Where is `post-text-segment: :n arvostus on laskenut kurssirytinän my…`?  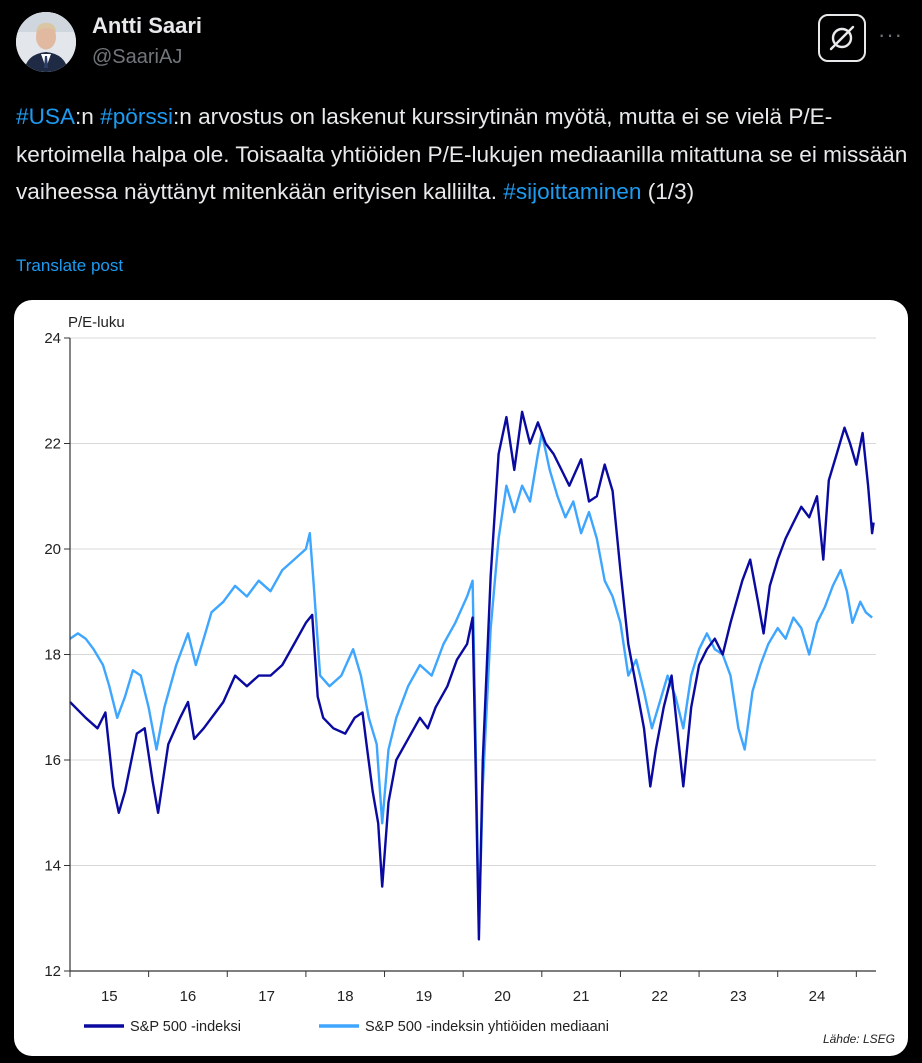
post-text-segment: :n arvostus on laskenut kurssirytinän my… is located at coordinates (462, 154).